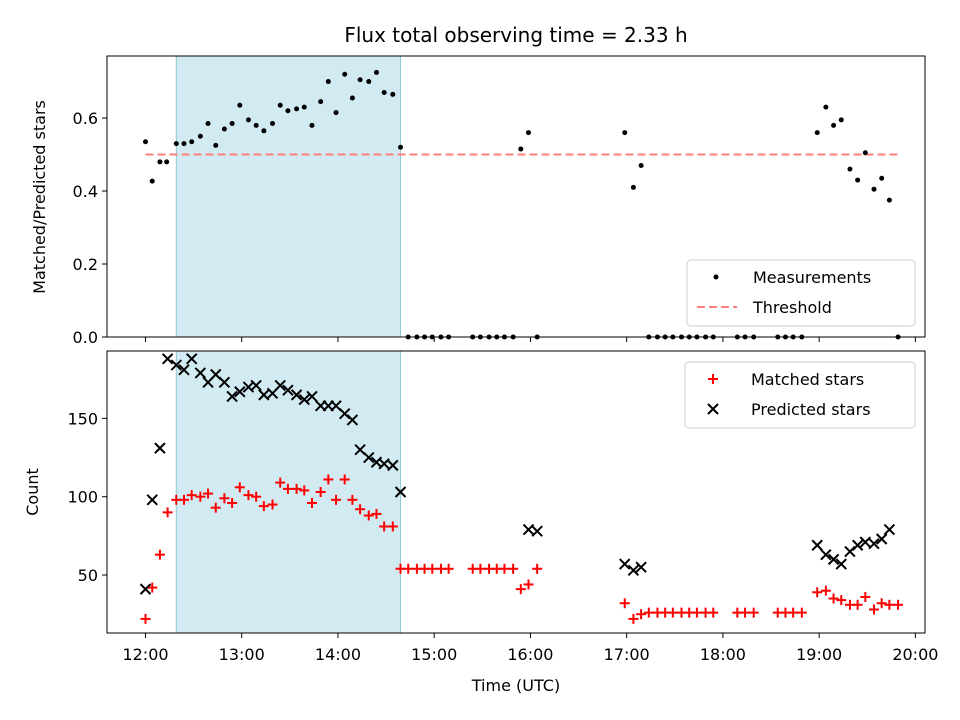 This screenshot has width=960, height=720. Describe the element at coordinates (145, 654) in the screenshot. I see `xtick-label: 12:00` at that location.